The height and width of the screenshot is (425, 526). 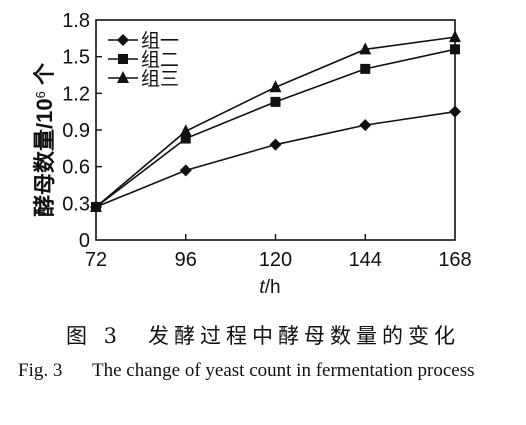 I want to click on legend-label: 组一, so click(x=160, y=41).